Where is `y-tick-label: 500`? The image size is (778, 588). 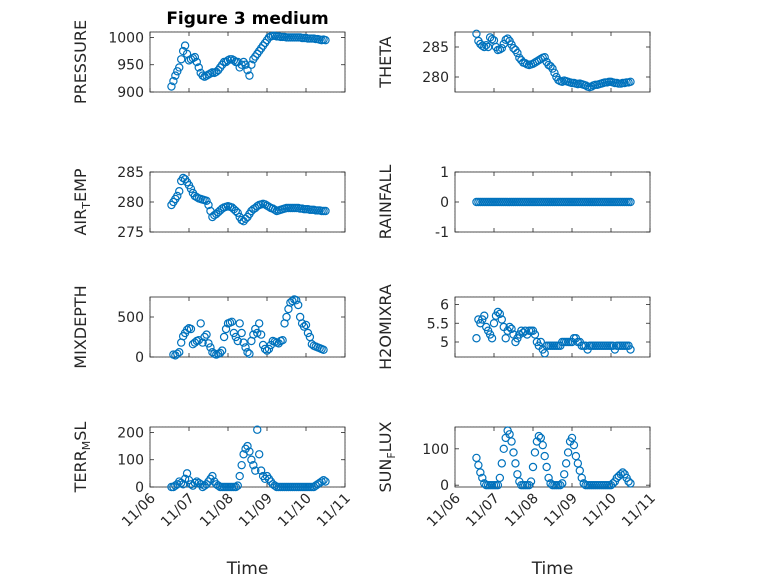 y-tick-label: 500 is located at coordinates (130, 318).